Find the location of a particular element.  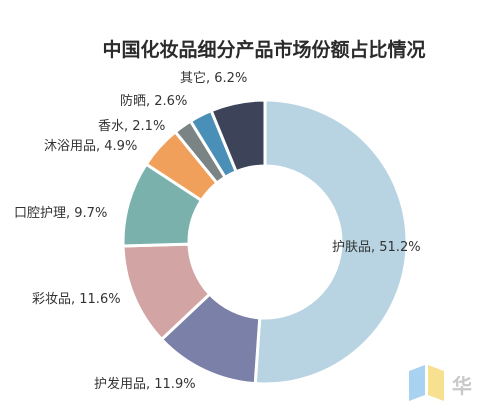

slice-label-7: 其它, 6.2% is located at coordinates (213, 78).